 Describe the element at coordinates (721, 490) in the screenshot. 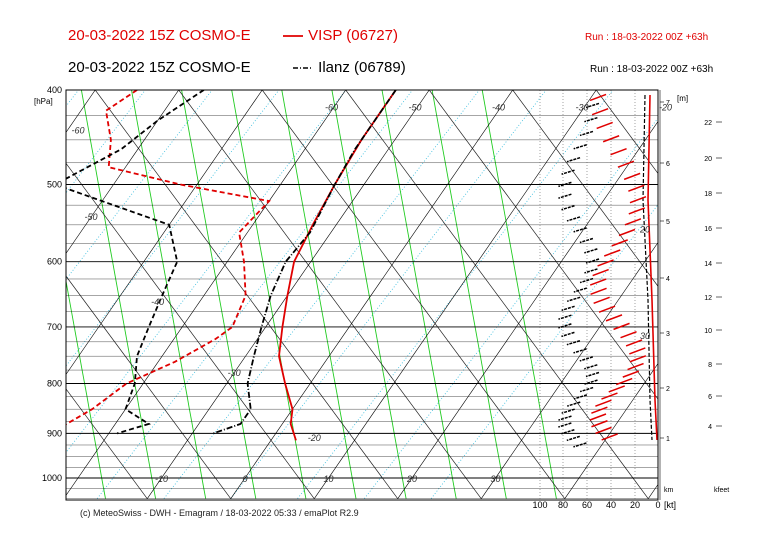

I see `kfeet-footer-label: kfeet` at that location.